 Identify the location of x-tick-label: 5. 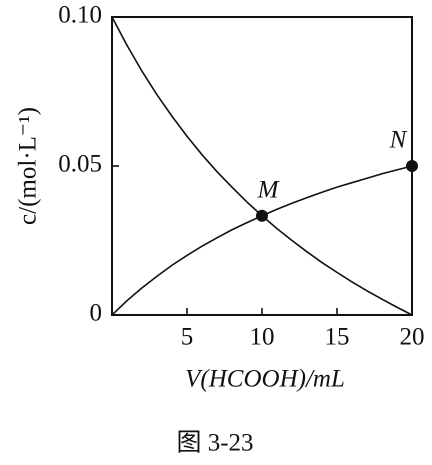
(187, 337).